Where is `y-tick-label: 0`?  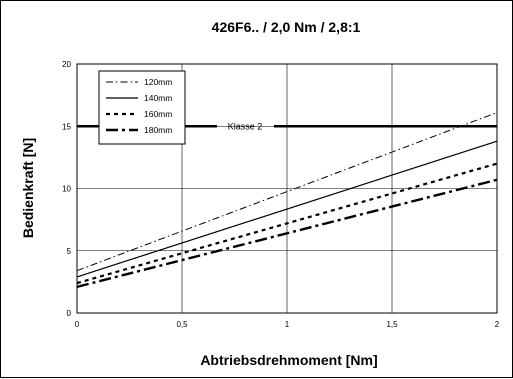
y-tick-label: 0 is located at coordinates (69, 313).